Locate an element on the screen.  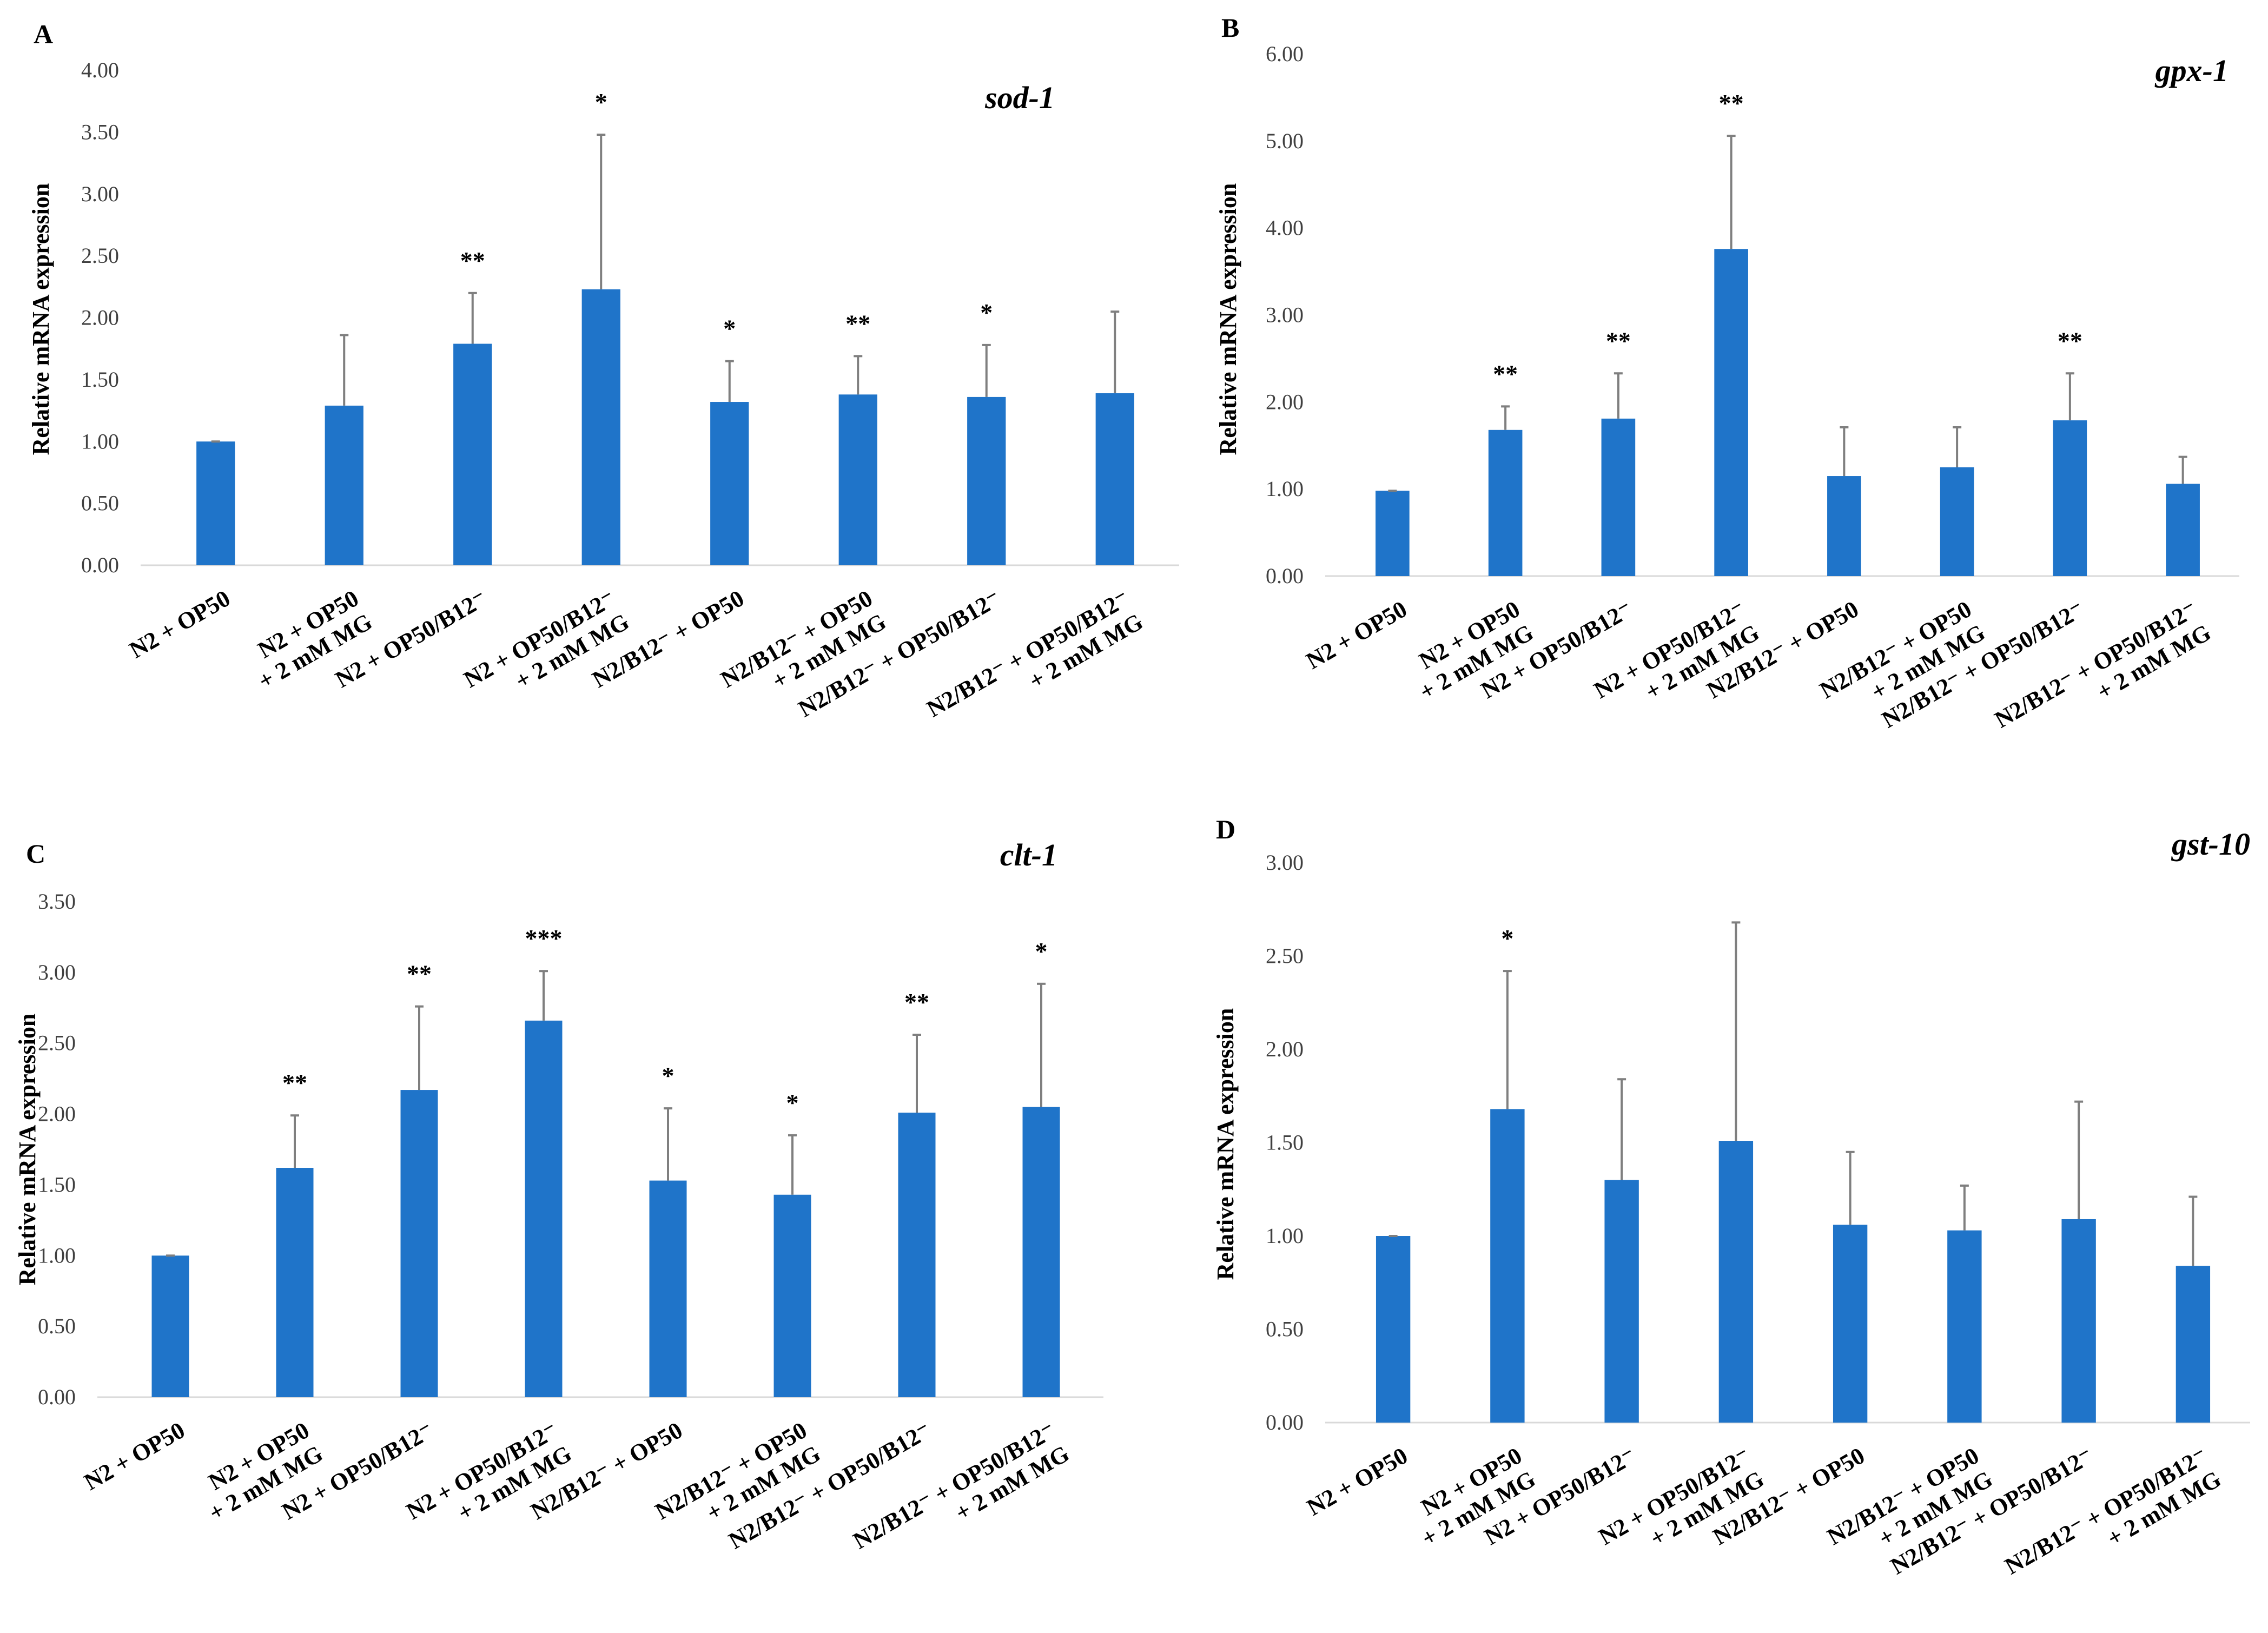
significance-label: *** is located at coordinates (544, 938).